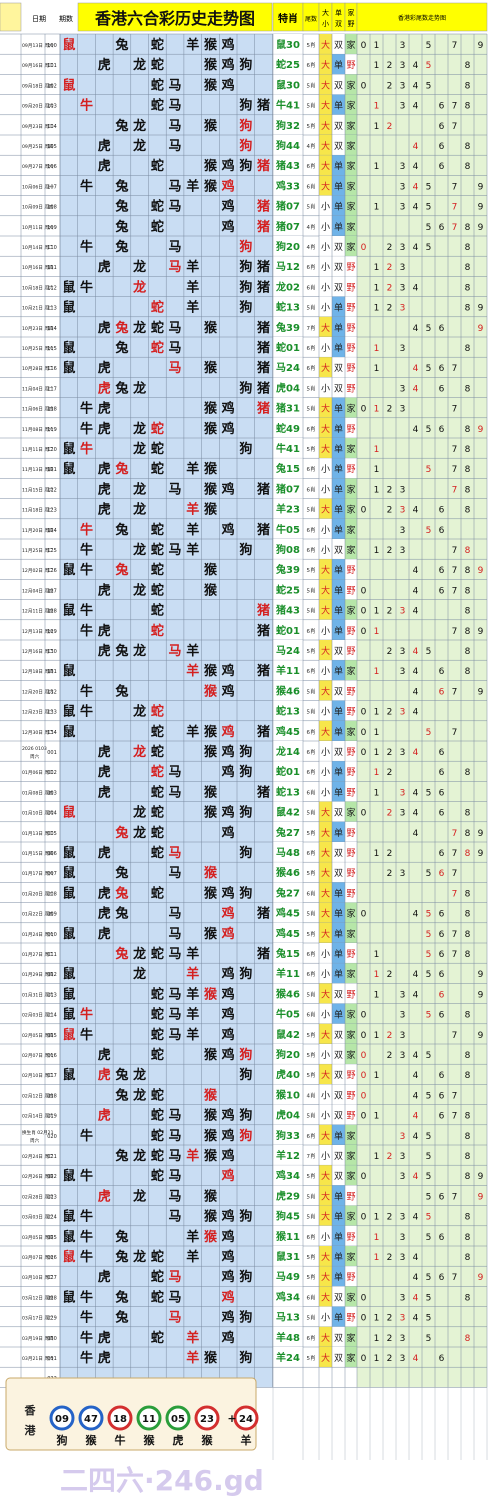 The width and height of the screenshot is (488, 1500). What do you see at coordinates (38, 612) in the screenshot?
I see `row-date: 12月11日 周四` at bounding box center [38, 612].